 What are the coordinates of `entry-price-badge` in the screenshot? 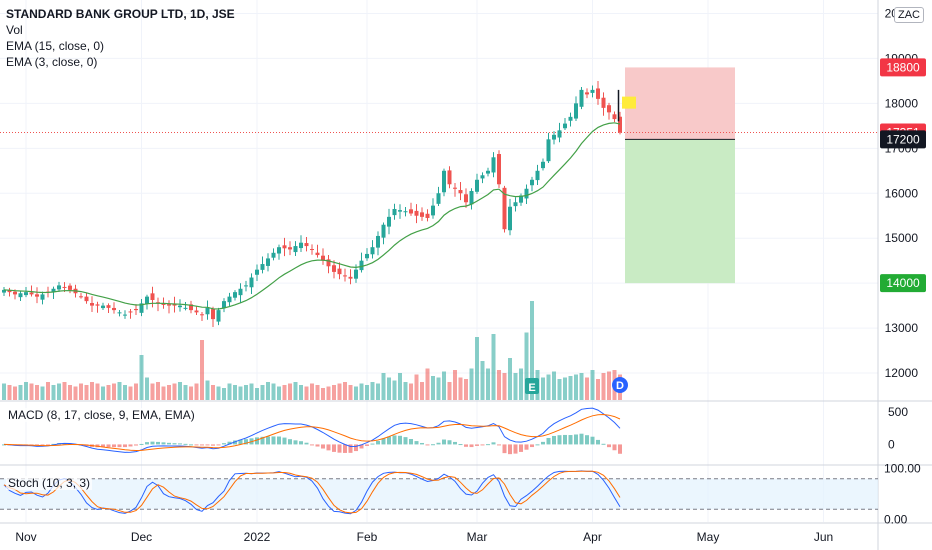 It's located at (903, 139).